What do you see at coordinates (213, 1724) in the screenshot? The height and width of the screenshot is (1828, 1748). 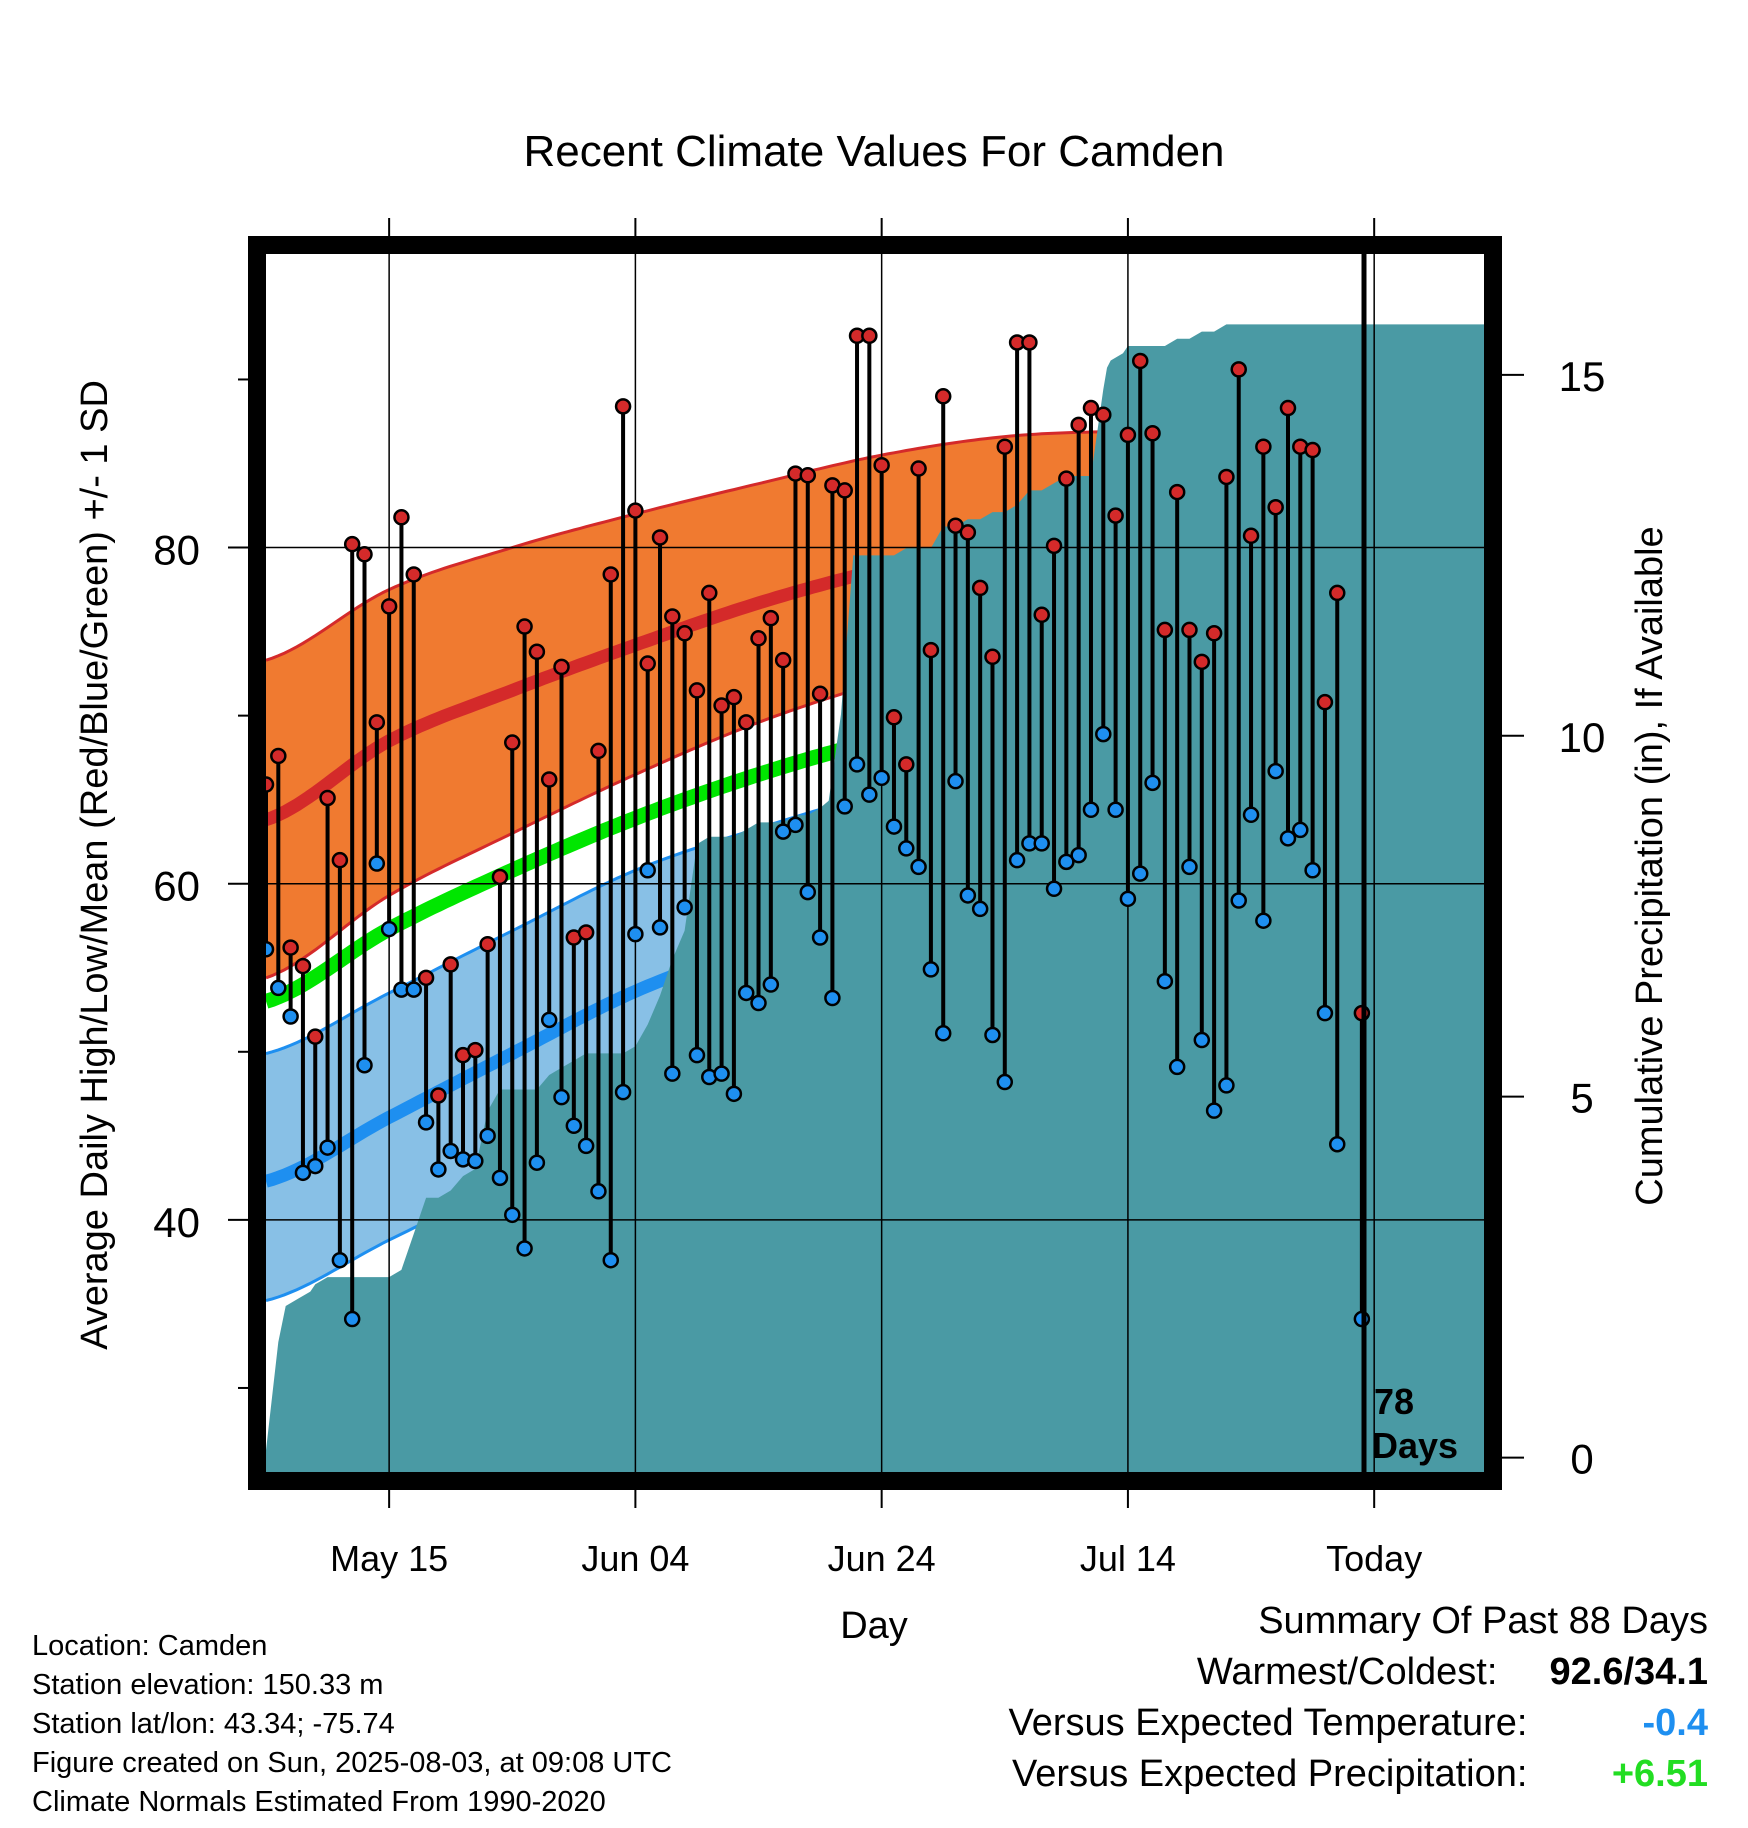 I see `latlon-text: Station lat/lon: 43.34; -75.74` at bounding box center [213, 1724].